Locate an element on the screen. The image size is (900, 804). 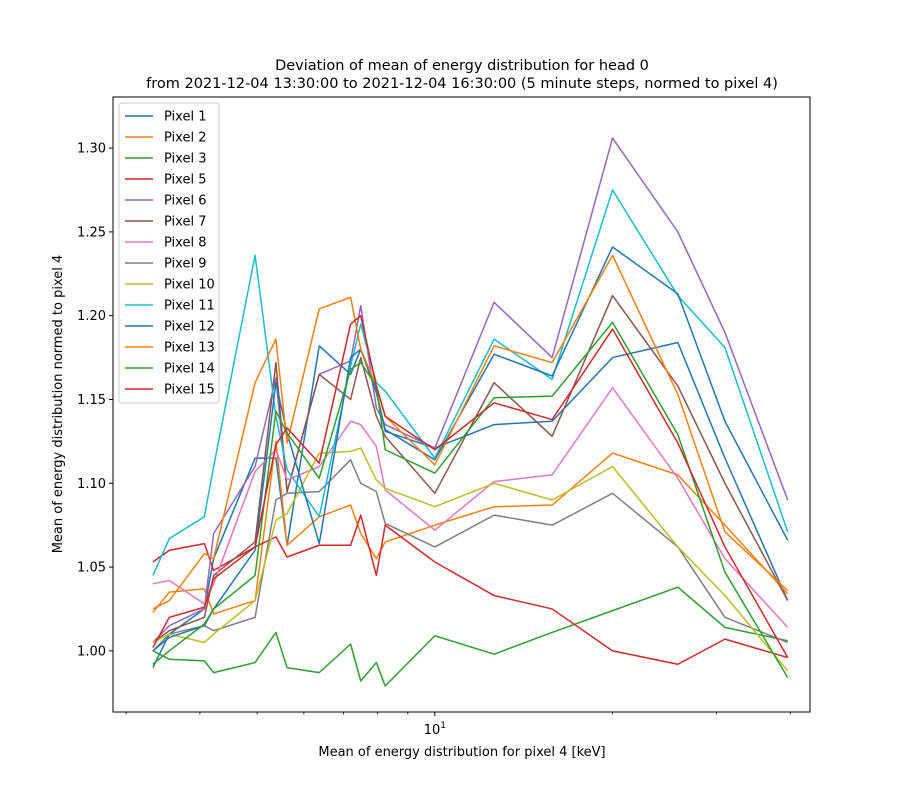
legend-entry: Pixel 2 is located at coordinates (185, 138).